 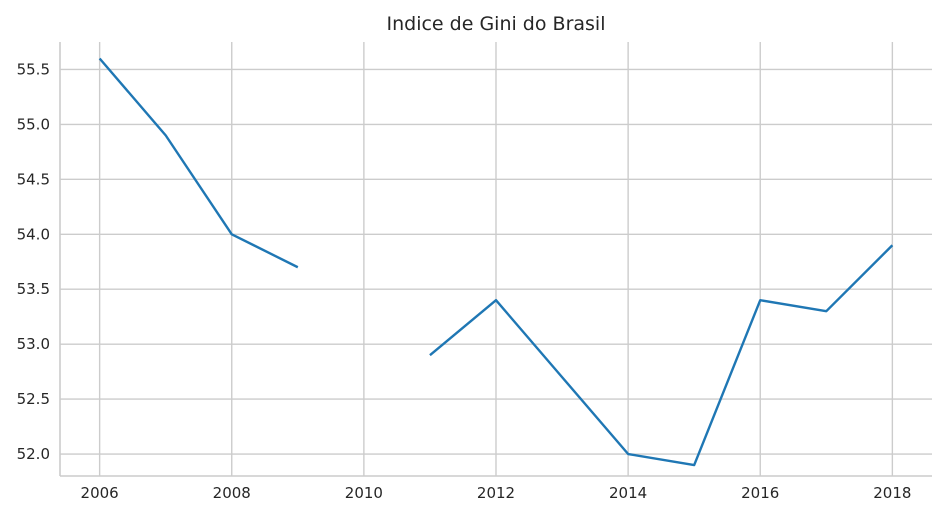 I want to click on y-tick-label: 54.0, so click(x=33, y=234).